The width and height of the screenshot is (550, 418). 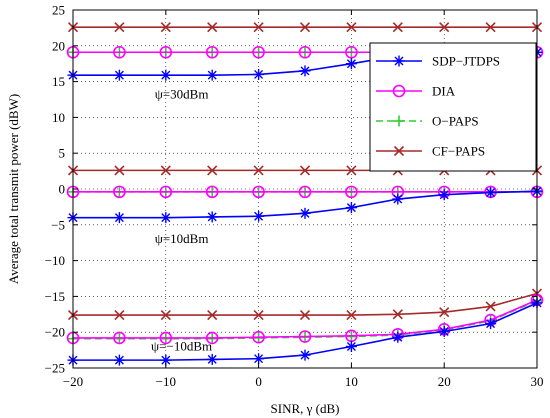 What do you see at coordinates (62, 189) in the screenshot?
I see `y-tick-label: 0` at bounding box center [62, 189].